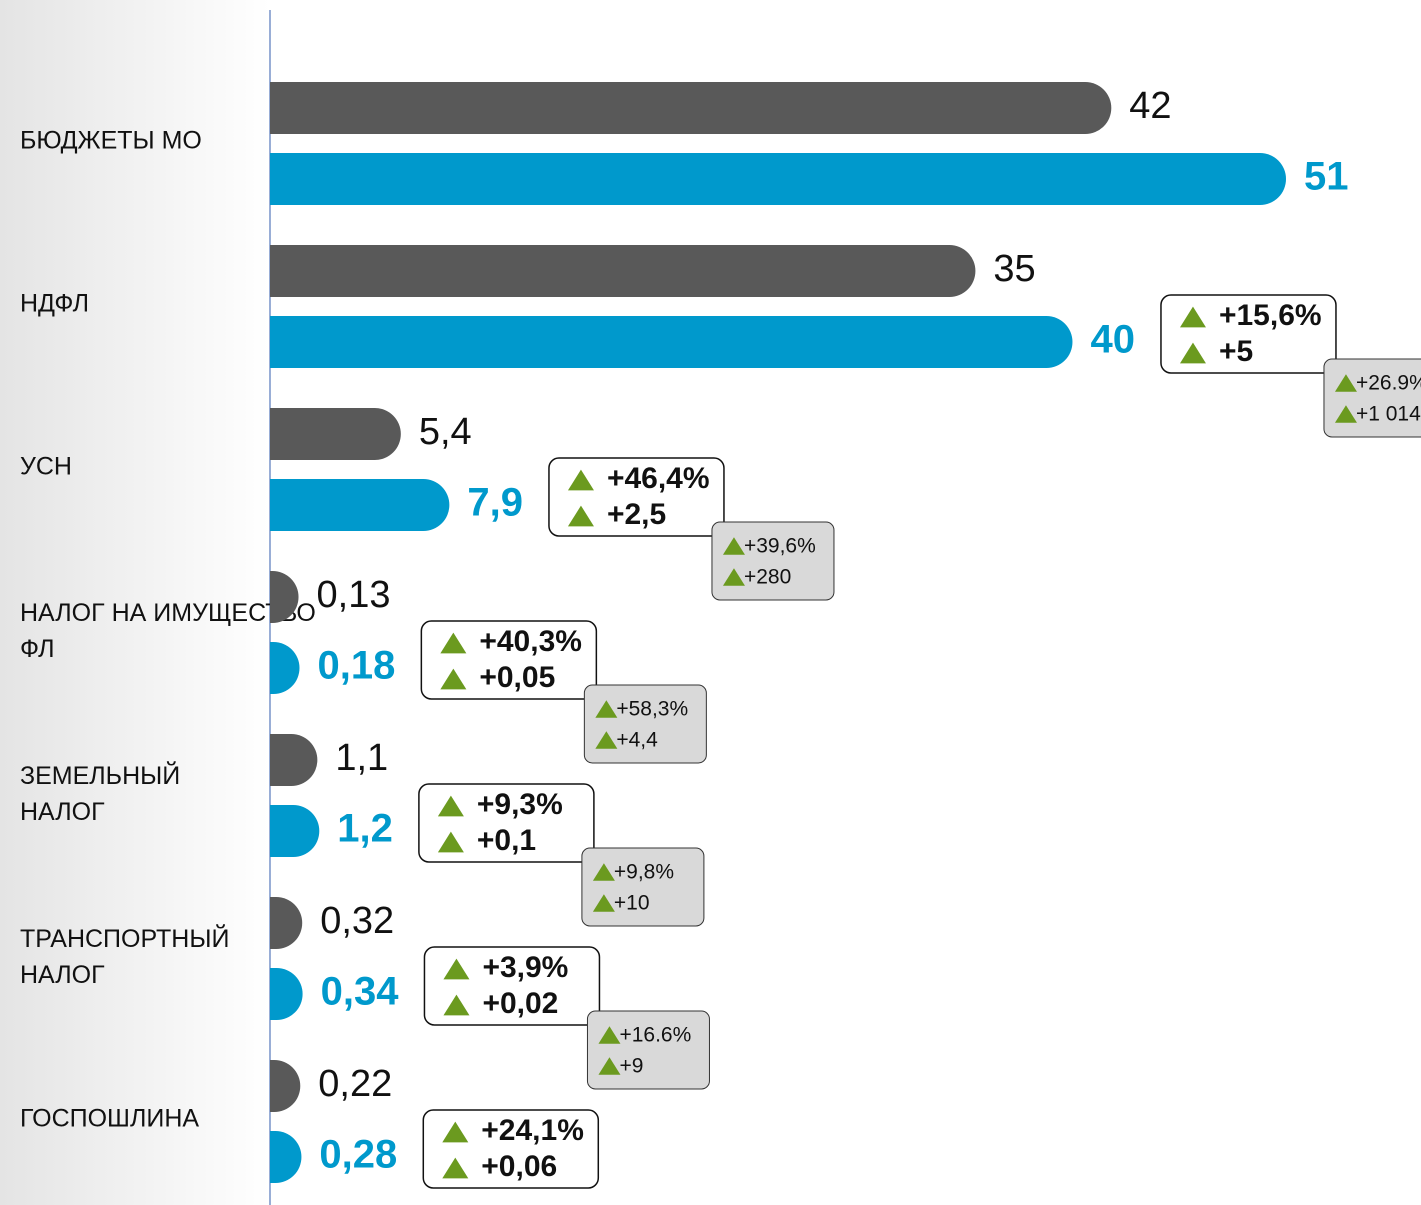 The image size is (1421, 1205). I want to click on category-label-line: ФЛ, so click(37, 649).